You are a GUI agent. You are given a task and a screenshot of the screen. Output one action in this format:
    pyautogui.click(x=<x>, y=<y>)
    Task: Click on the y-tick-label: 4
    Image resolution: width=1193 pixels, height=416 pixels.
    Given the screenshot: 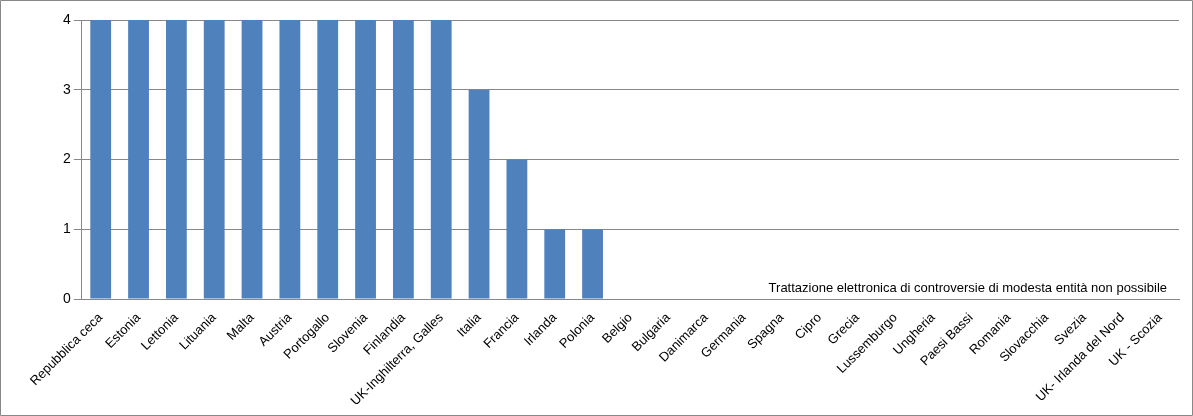 What is the action you would take?
    pyautogui.click(x=66, y=18)
    